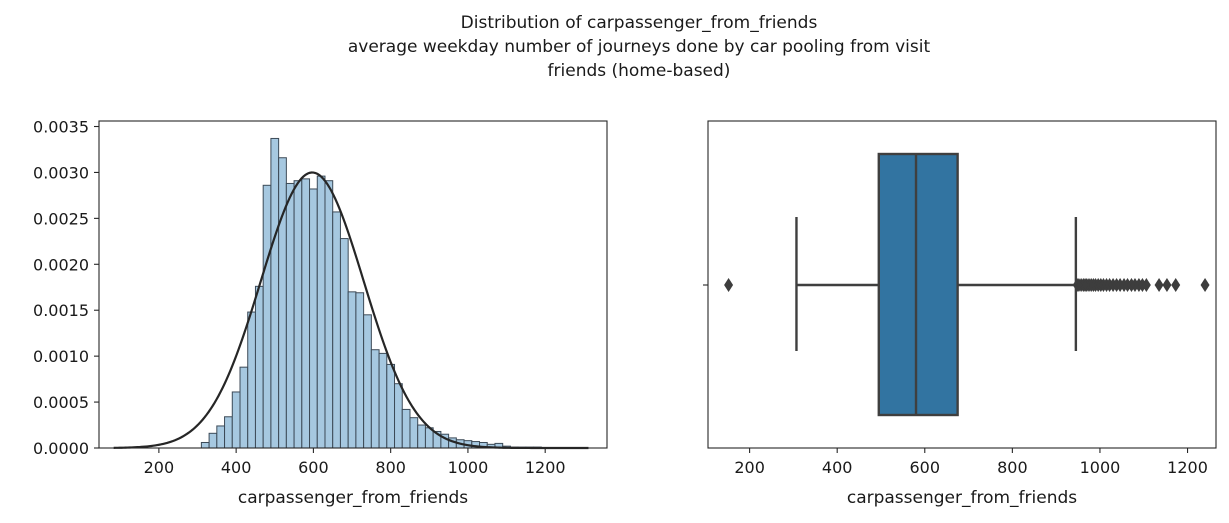 The width and height of the screenshot is (1229, 523). I want to click on interquartile-box, so click(918, 284).